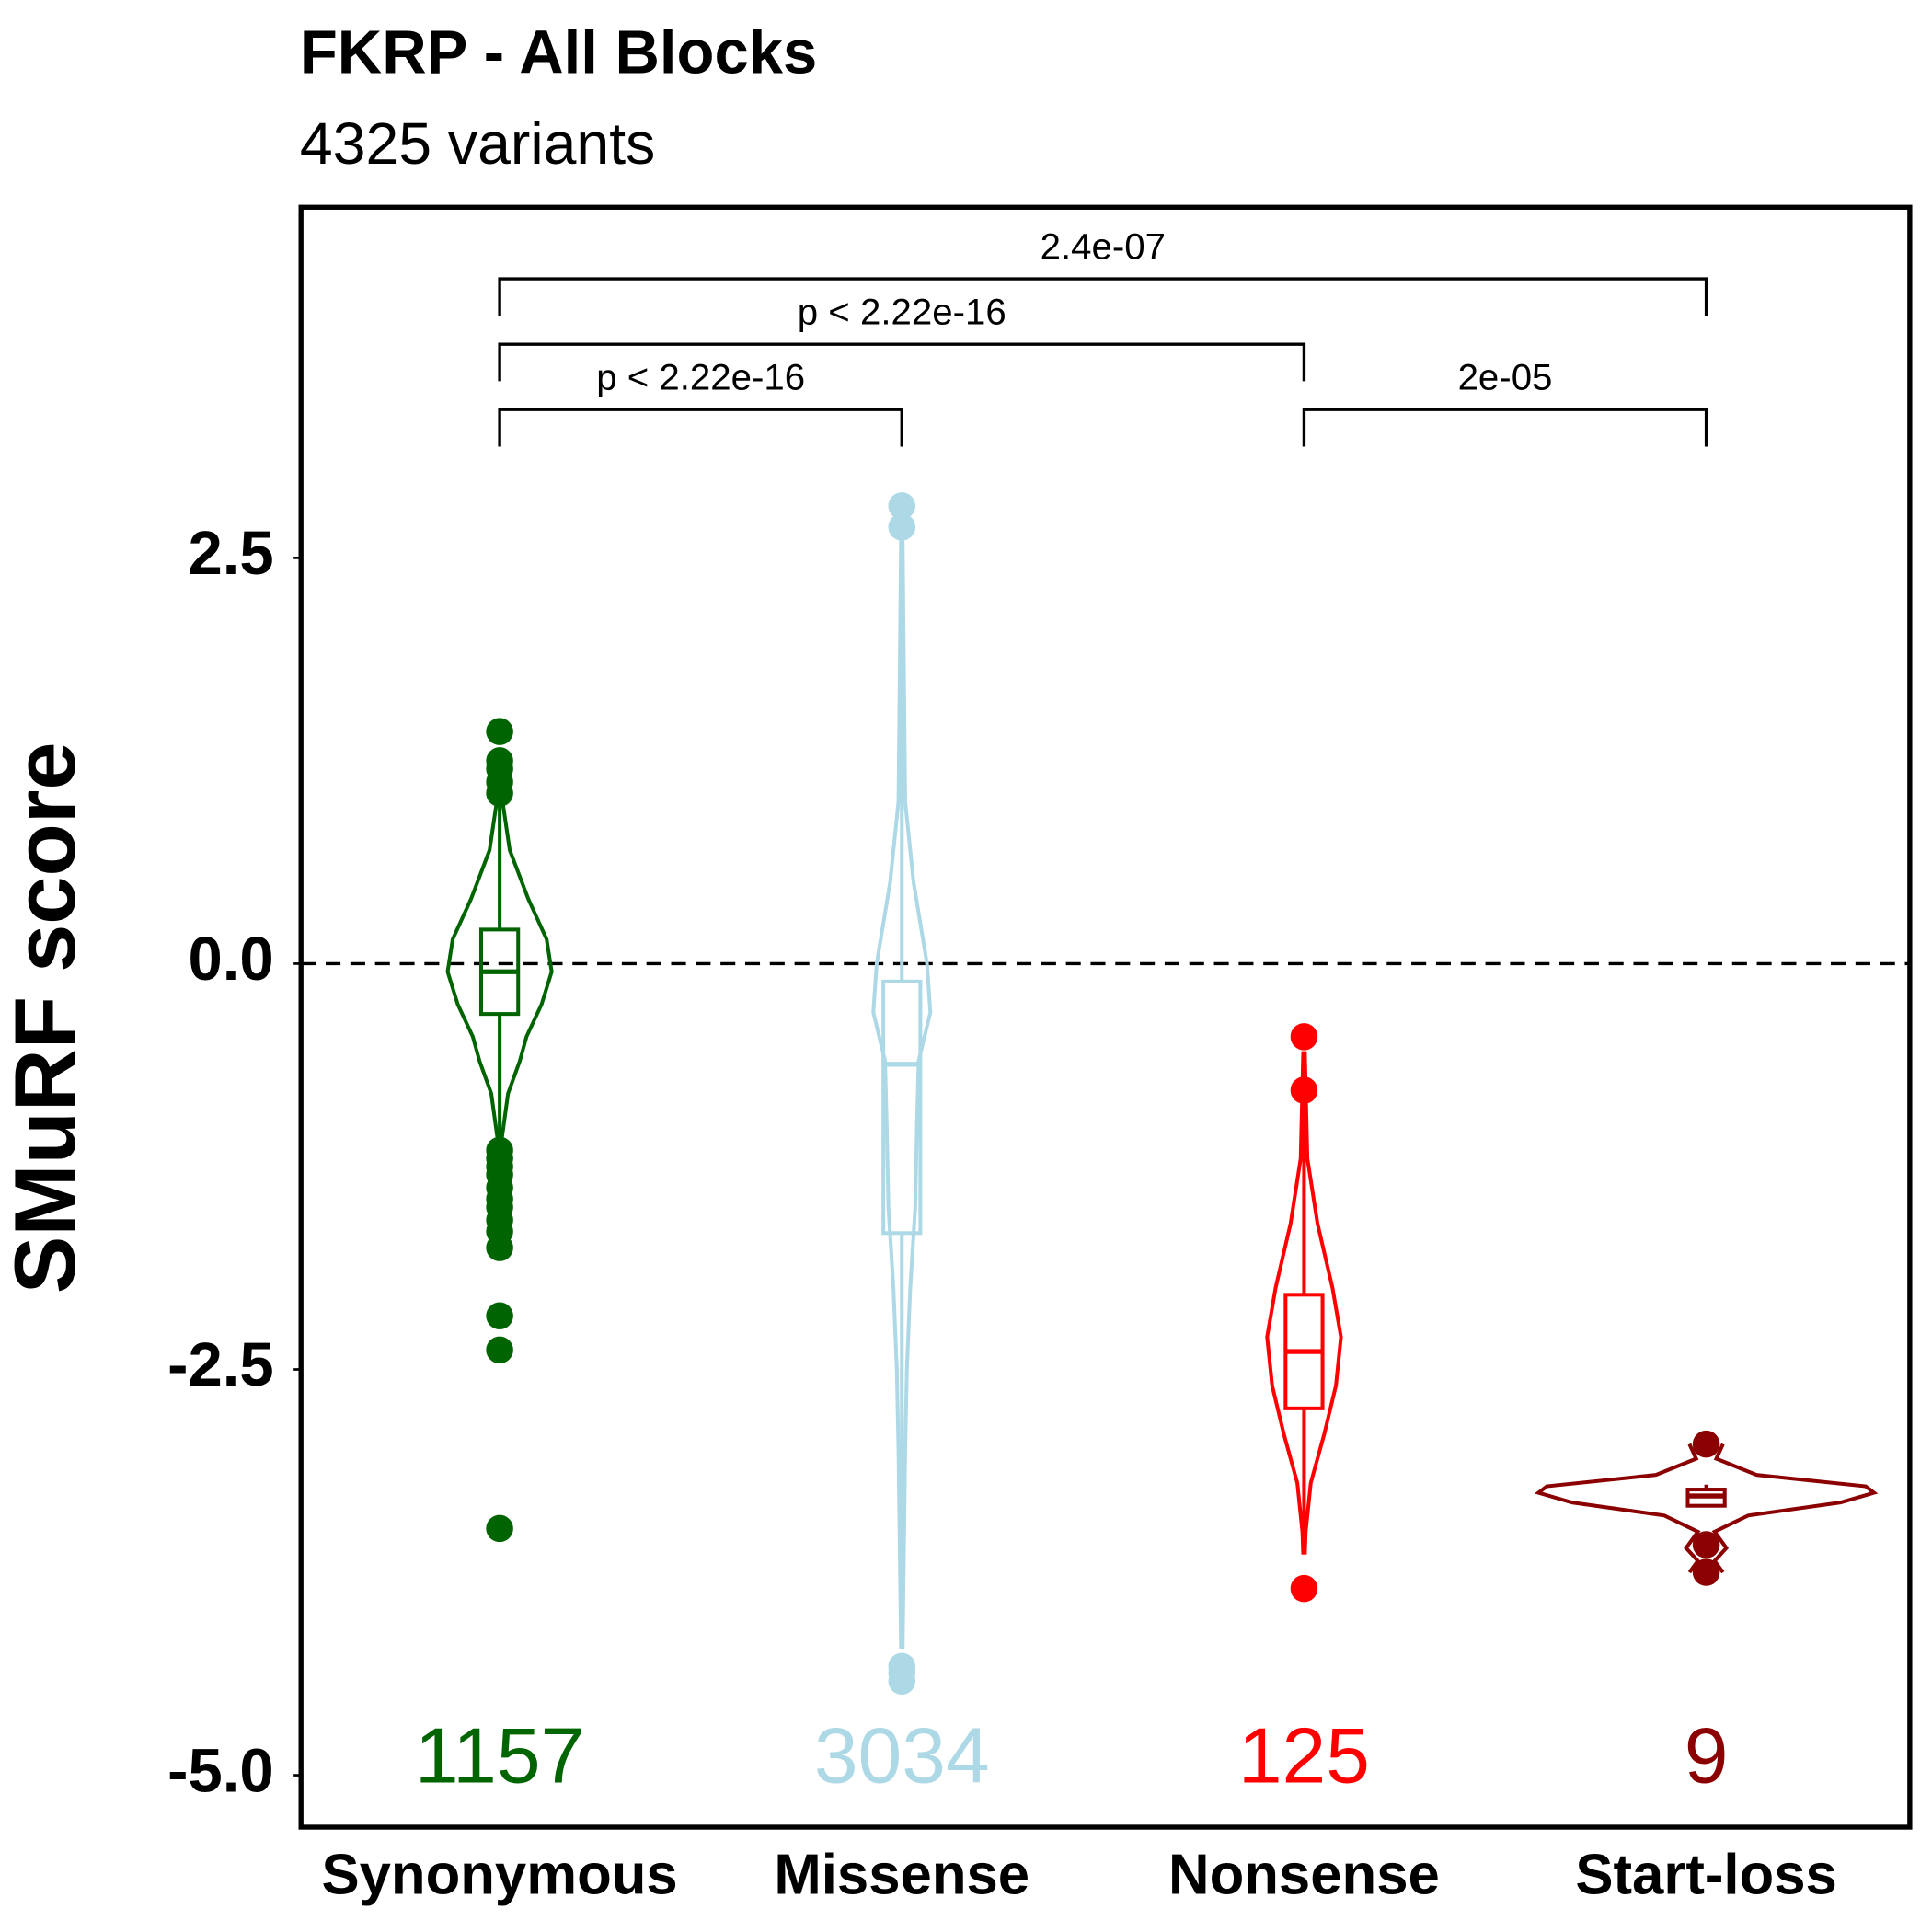  I want to click on chart-subtitle: 4325 variants, so click(477, 143).